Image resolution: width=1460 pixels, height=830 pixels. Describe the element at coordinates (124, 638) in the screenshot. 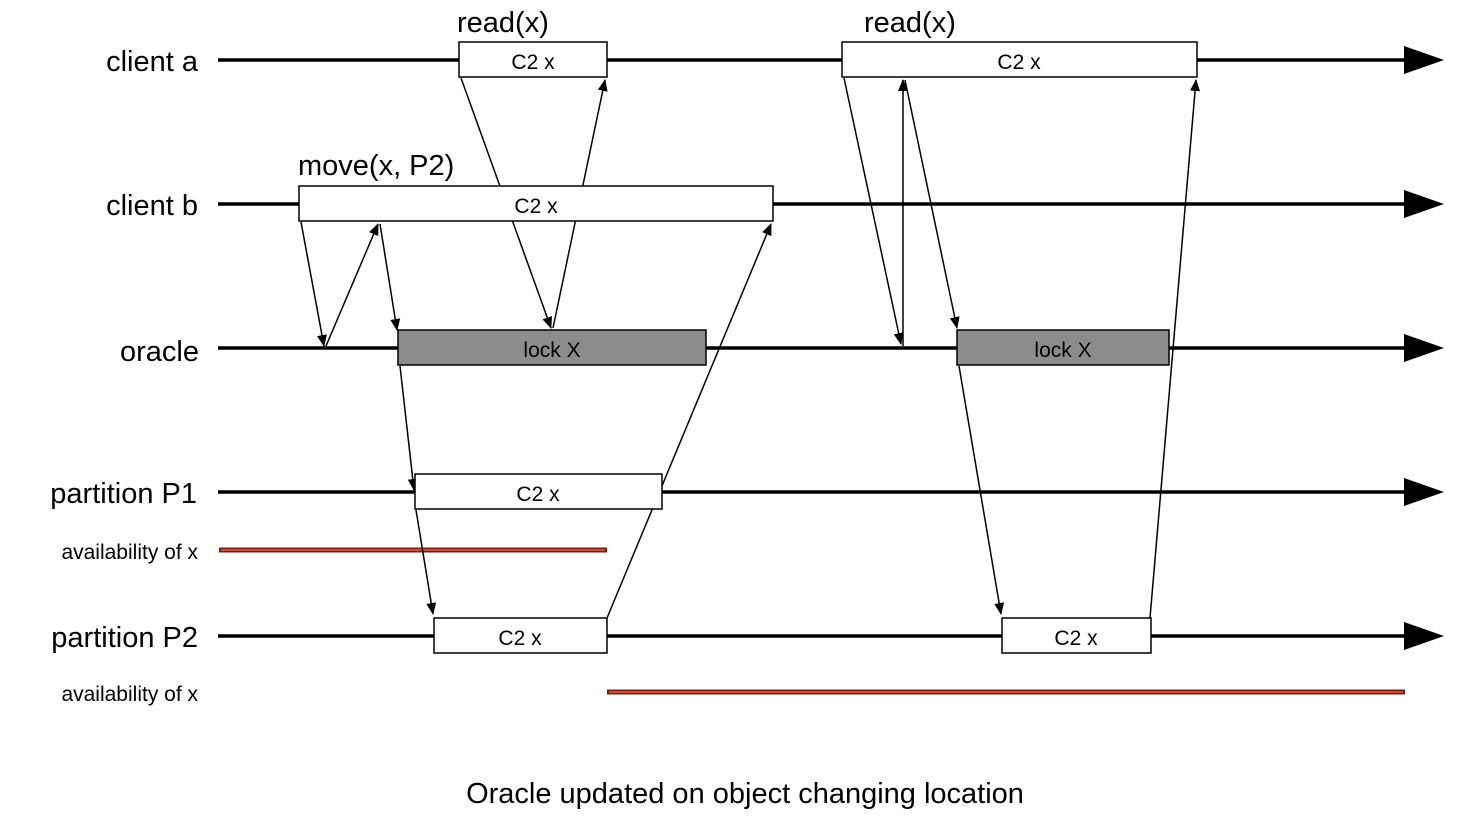

I see `lane-label-partition-p2: partition P2` at that location.